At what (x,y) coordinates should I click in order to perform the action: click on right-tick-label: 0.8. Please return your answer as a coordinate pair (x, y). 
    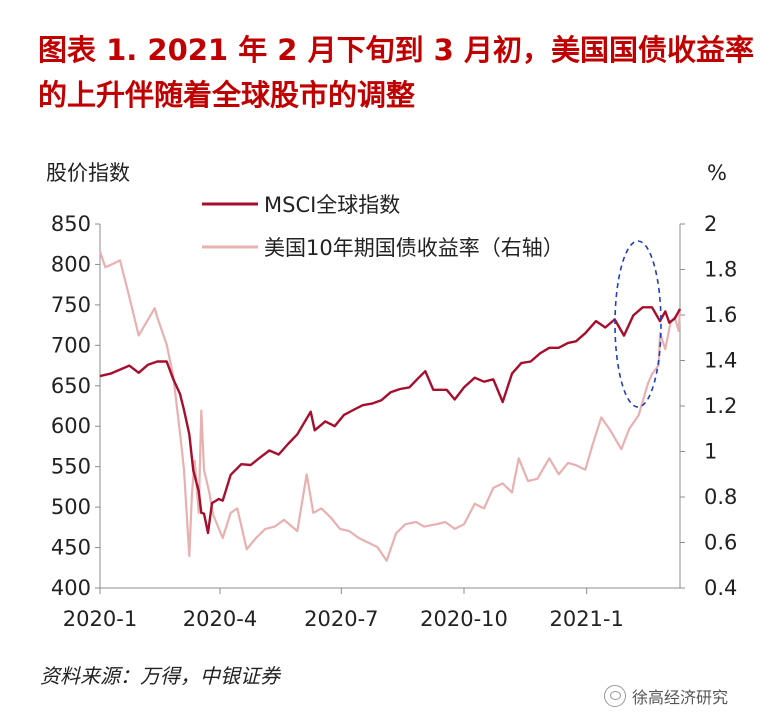
    Looking at the image, I should click on (720, 497).